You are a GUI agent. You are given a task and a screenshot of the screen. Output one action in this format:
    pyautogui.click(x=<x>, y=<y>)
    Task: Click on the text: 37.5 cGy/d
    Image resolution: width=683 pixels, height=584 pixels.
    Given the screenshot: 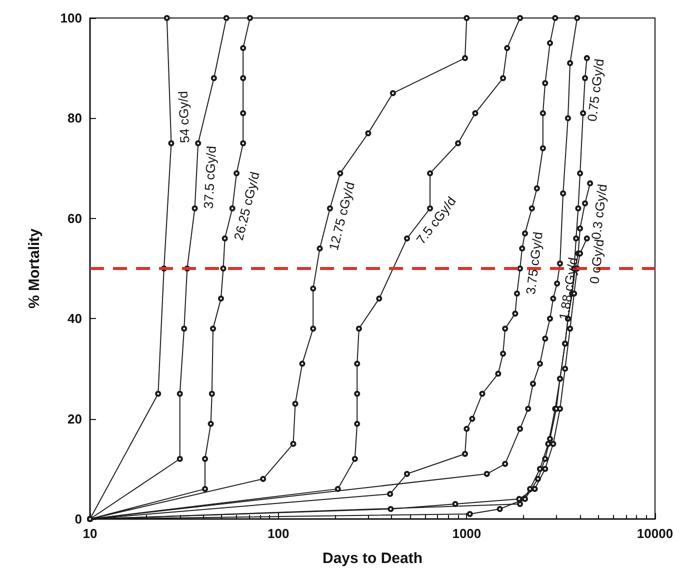 What is the action you would take?
    pyautogui.click(x=209, y=178)
    